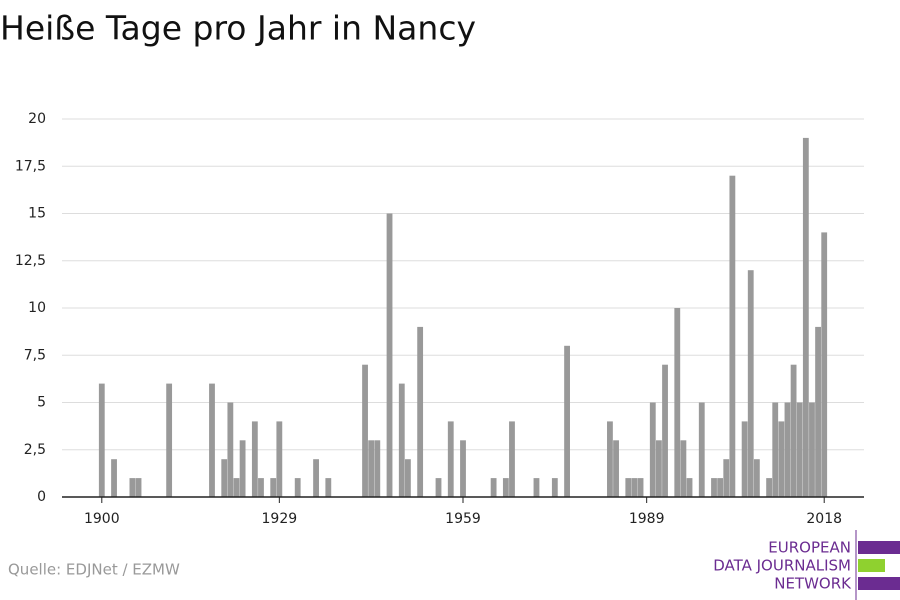 This screenshot has width=900, height=600. What do you see at coordinates (30, 261) in the screenshot?
I see `y-tick-label: 12,5` at bounding box center [30, 261].